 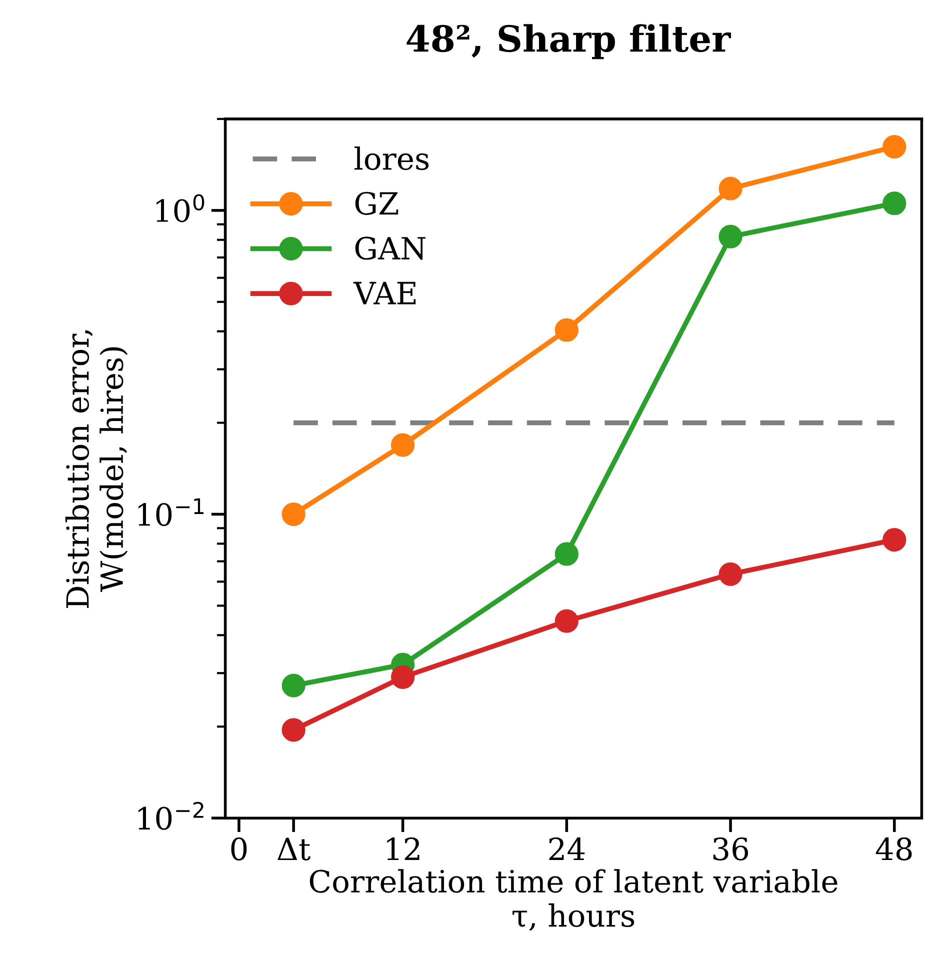 I want to click on legend-label: GZ, so click(x=376, y=203).